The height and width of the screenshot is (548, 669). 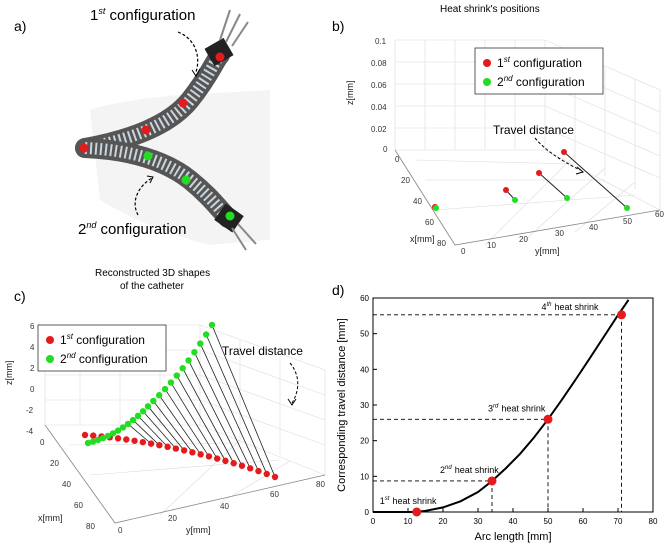 What do you see at coordinates (364, 298) in the screenshot?
I see `d-ytick-label: 60` at bounding box center [364, 298].